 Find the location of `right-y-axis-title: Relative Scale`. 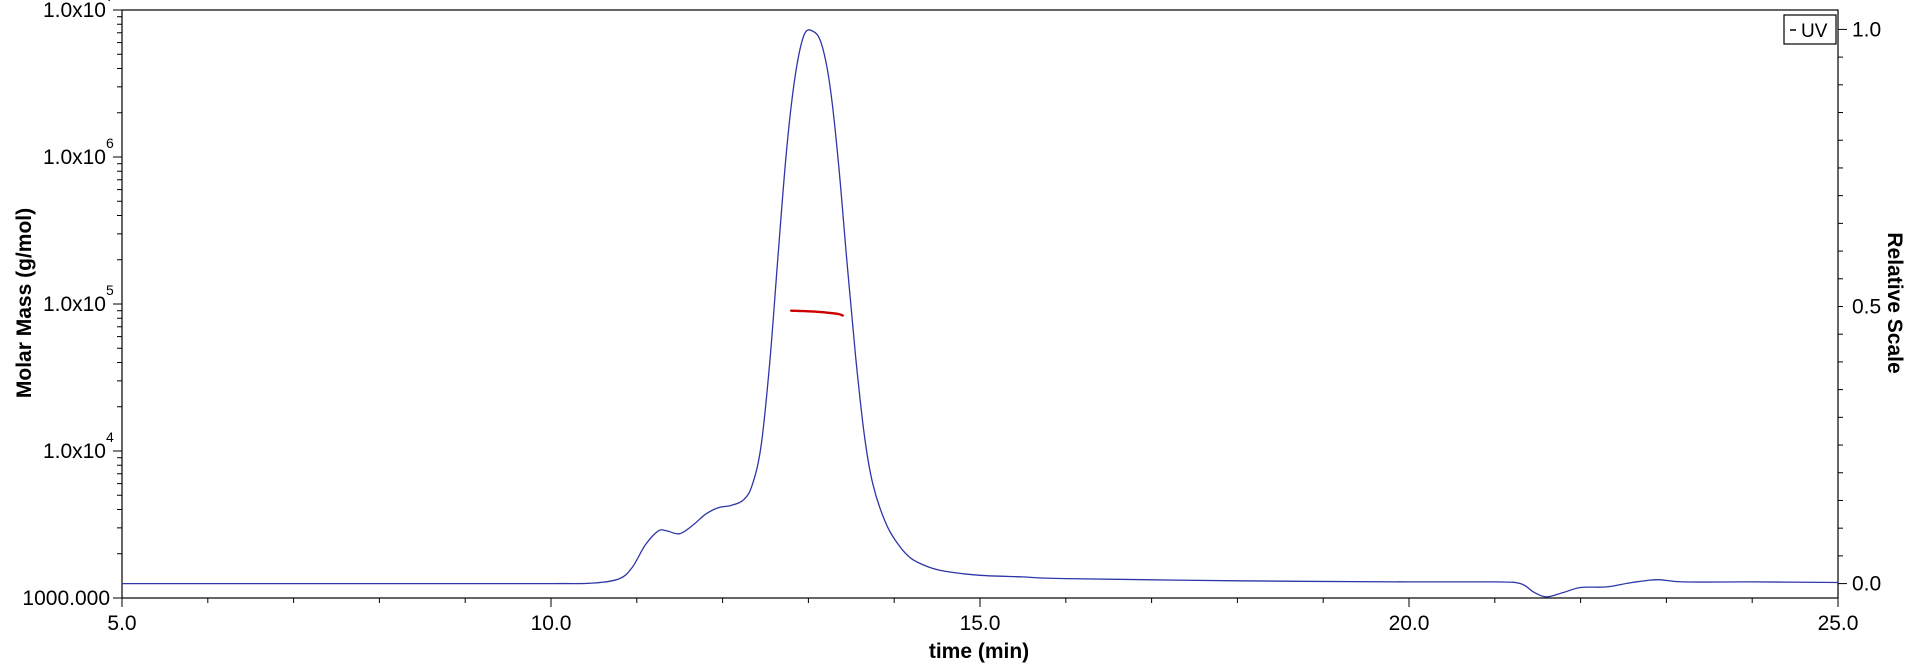

right-y-axis-title: Relative Scale is located at coordinates (1894, 302).